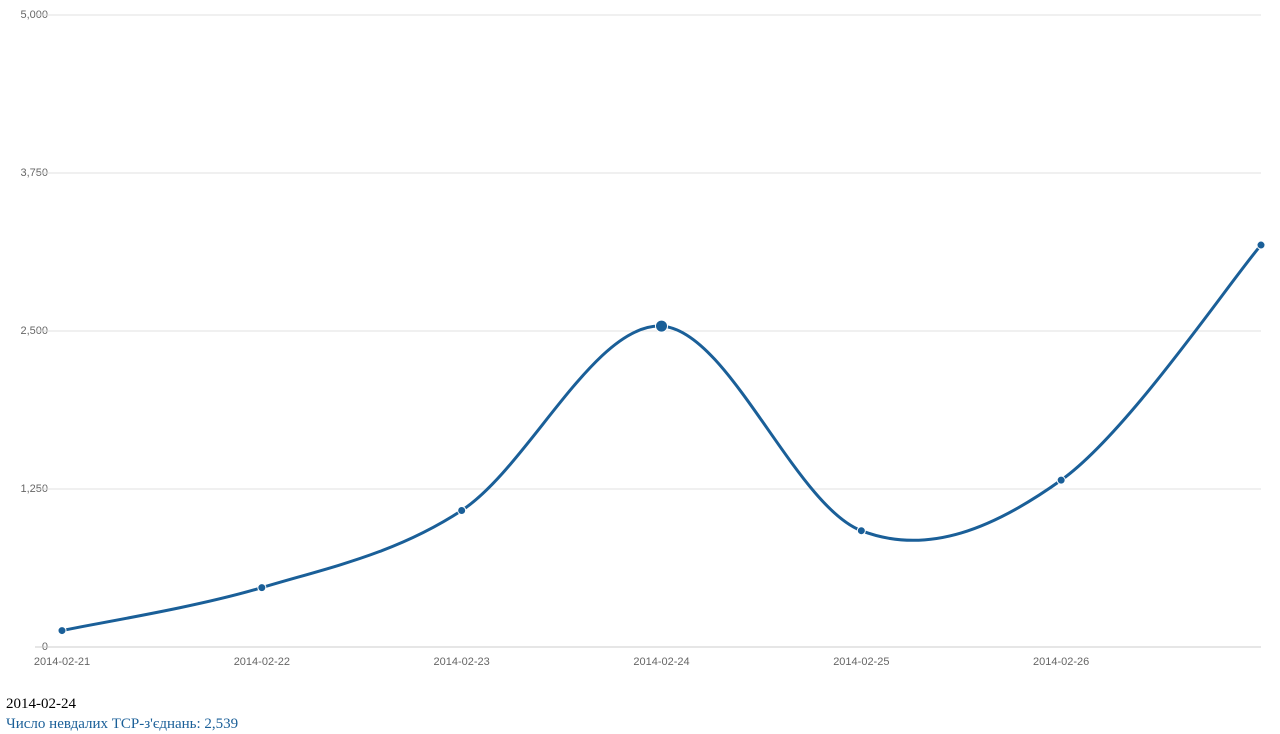  What do you see at coordinates (122, 724) in the screenshot?
I see `tooltip-text: Число невдалих TCP-з'єднань: 2,539` at bounding box center [122, 724].